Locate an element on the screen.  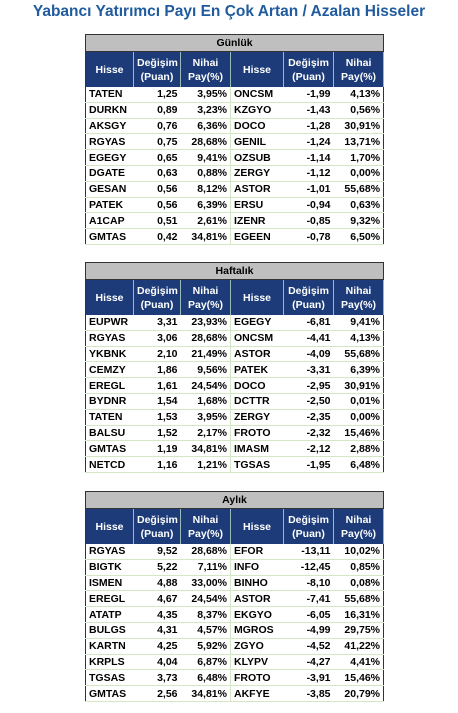
value: 4,13% is located at coordinates (358, 95).